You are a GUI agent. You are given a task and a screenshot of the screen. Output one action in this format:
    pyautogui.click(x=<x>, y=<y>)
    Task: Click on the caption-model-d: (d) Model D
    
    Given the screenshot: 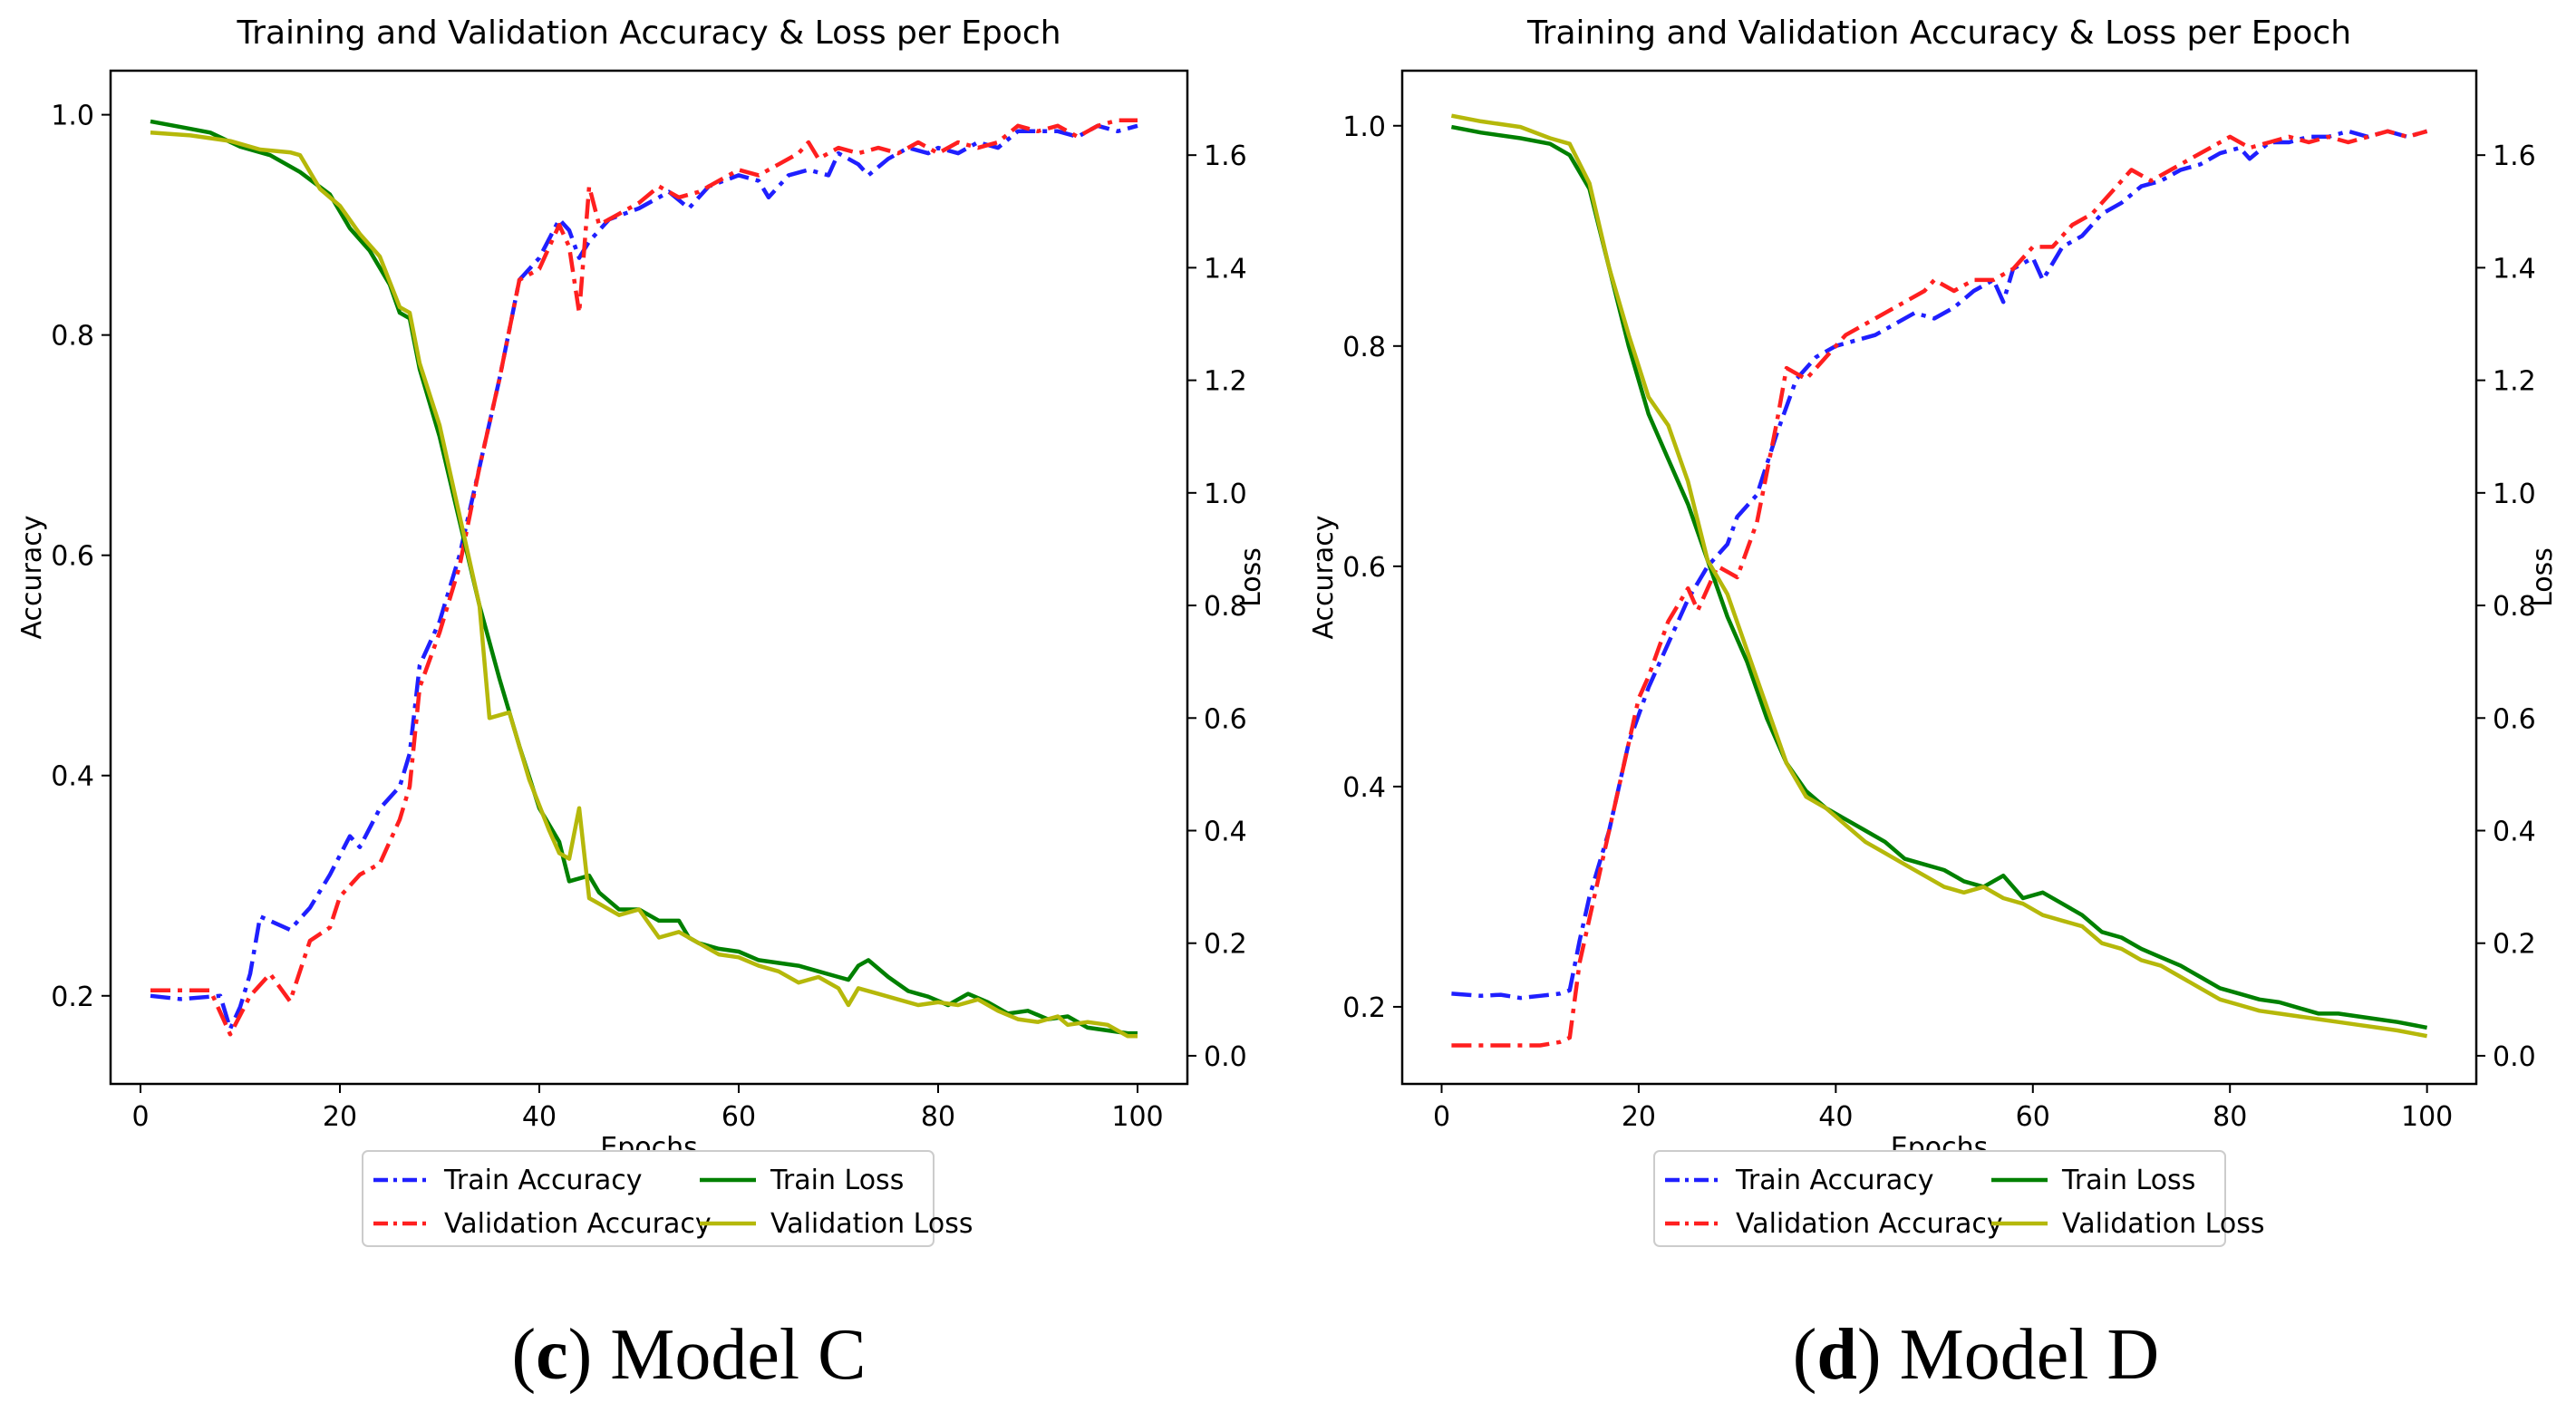 What is the action you would take?
    pyautogui.click(x=1976, y=1355)
    